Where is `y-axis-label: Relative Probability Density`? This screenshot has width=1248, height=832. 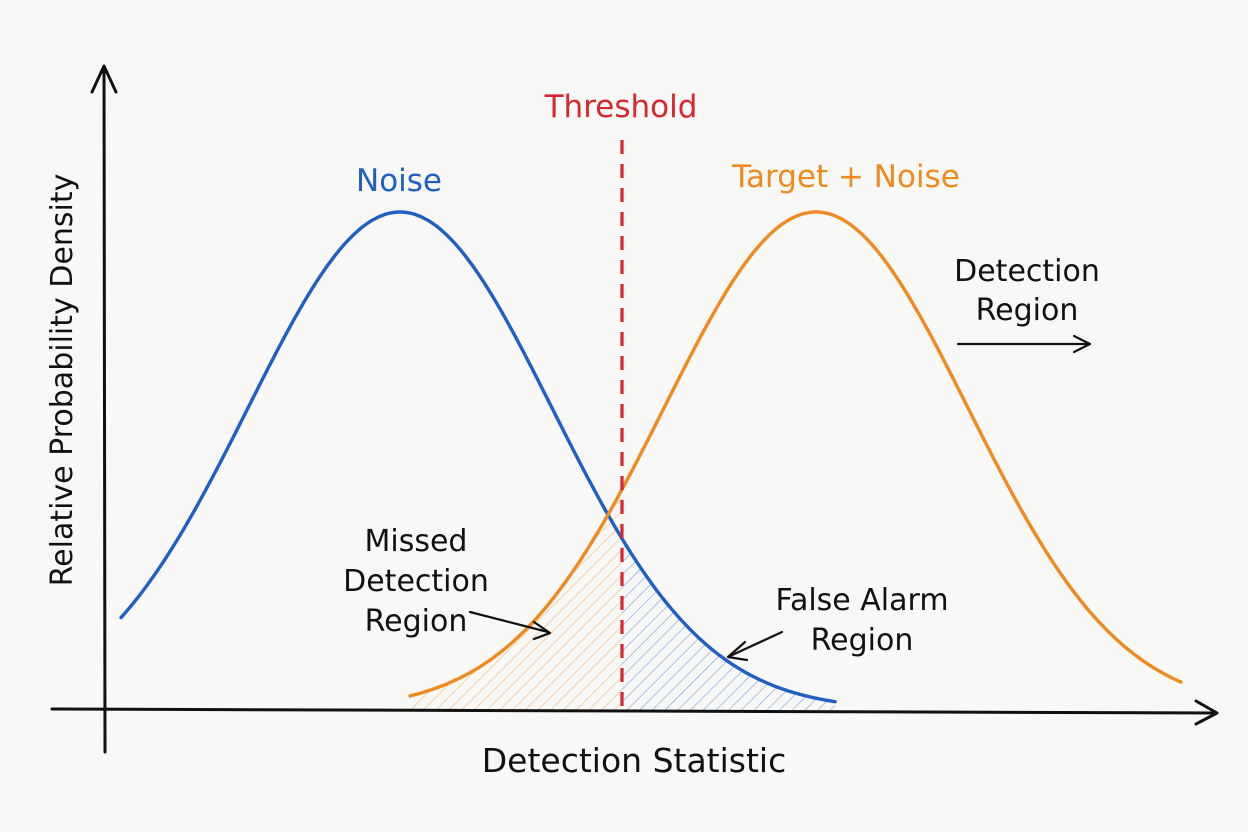
y-axis-label: Relative Probability Density is located at coordinates (62, 380).